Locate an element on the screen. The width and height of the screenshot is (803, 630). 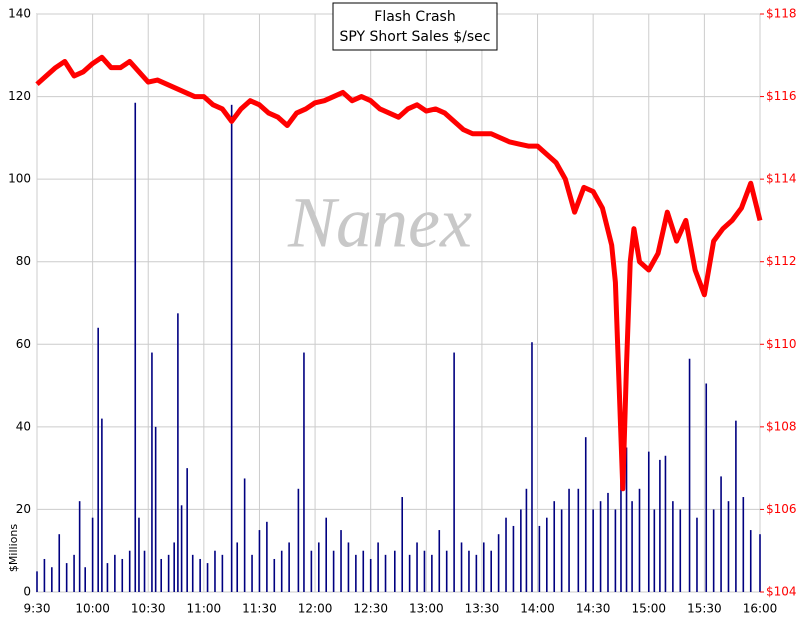
x-tick-label: 11:00 is located at coordinates (204, 609).